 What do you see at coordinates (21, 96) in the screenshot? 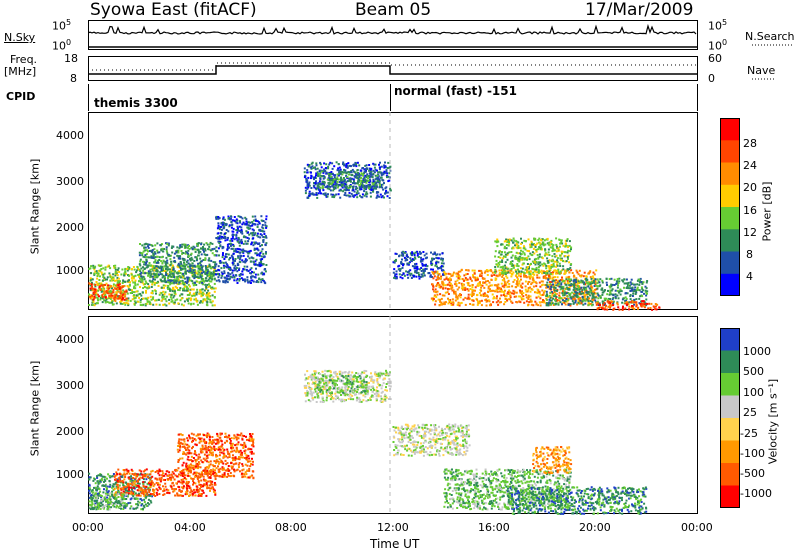
I see `cpid-label: CPID` at bounding box center [21, 96].